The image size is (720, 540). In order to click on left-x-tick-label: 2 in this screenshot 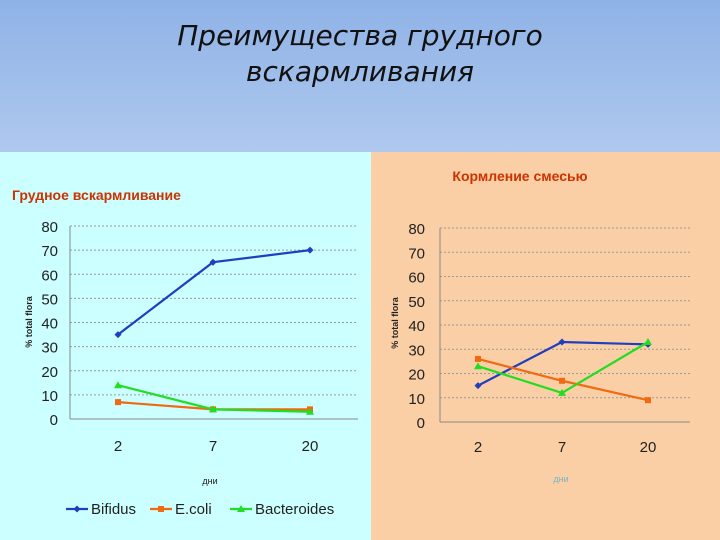, I will do `click(118, 446)`.